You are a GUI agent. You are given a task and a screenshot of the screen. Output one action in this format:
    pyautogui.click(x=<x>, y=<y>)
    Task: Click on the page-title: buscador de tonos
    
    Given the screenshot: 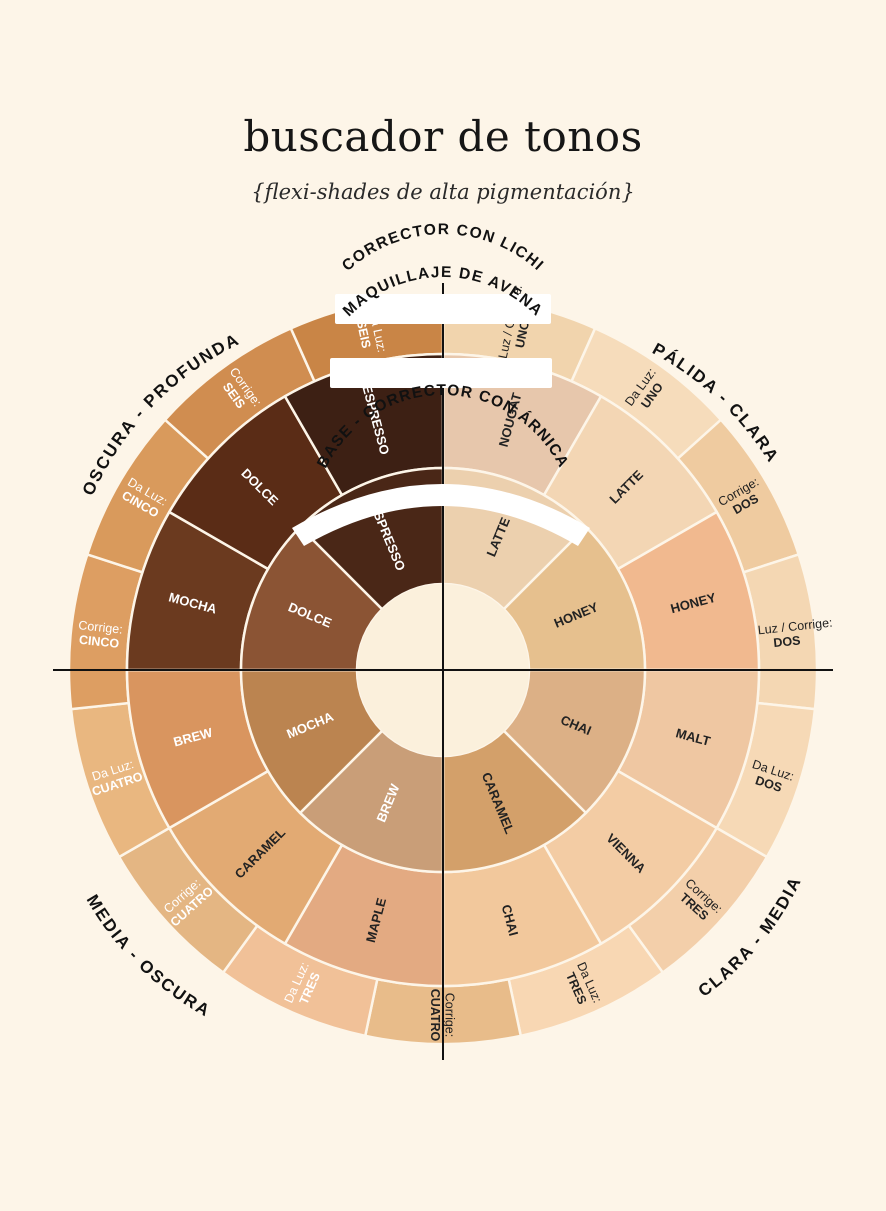 What is the action you would take?
    pyautogui.click(x=443, y=136)
    